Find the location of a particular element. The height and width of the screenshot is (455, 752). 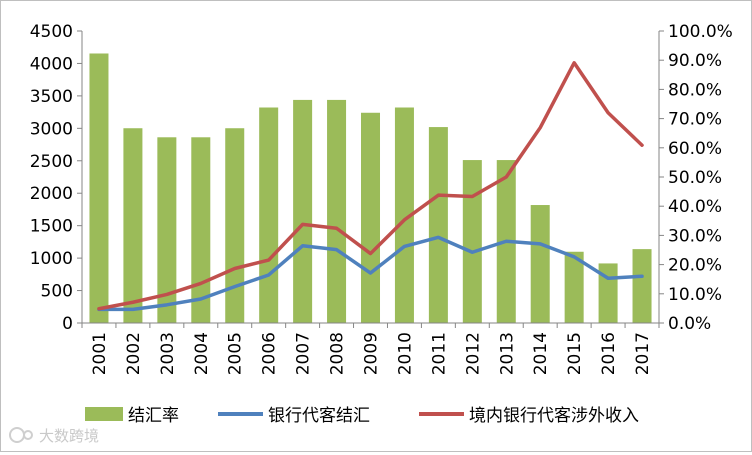

x-tick-label: 2012 is located at coordinates (473, 353).